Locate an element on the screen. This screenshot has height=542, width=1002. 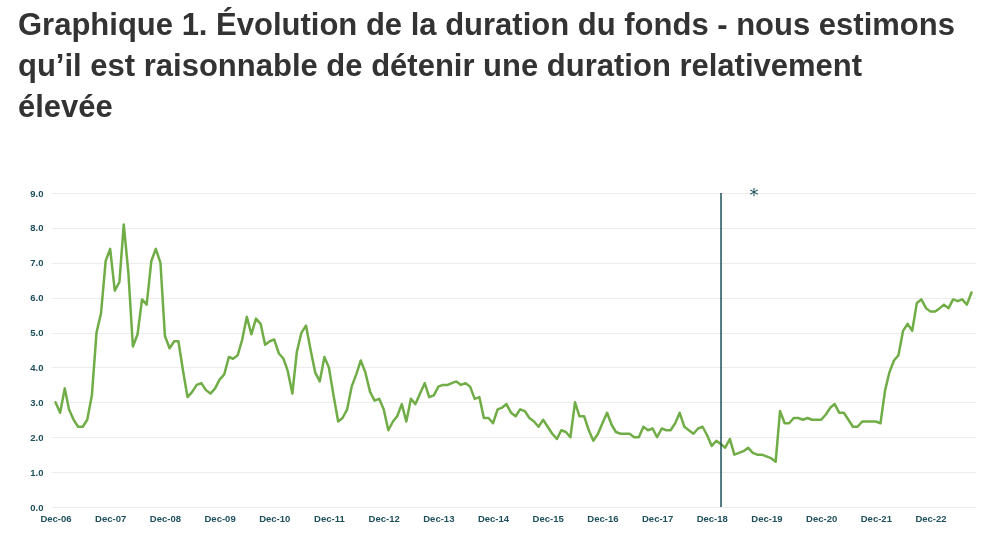
x-tick-label: Dec-21 is located at coordinates (876, 518).